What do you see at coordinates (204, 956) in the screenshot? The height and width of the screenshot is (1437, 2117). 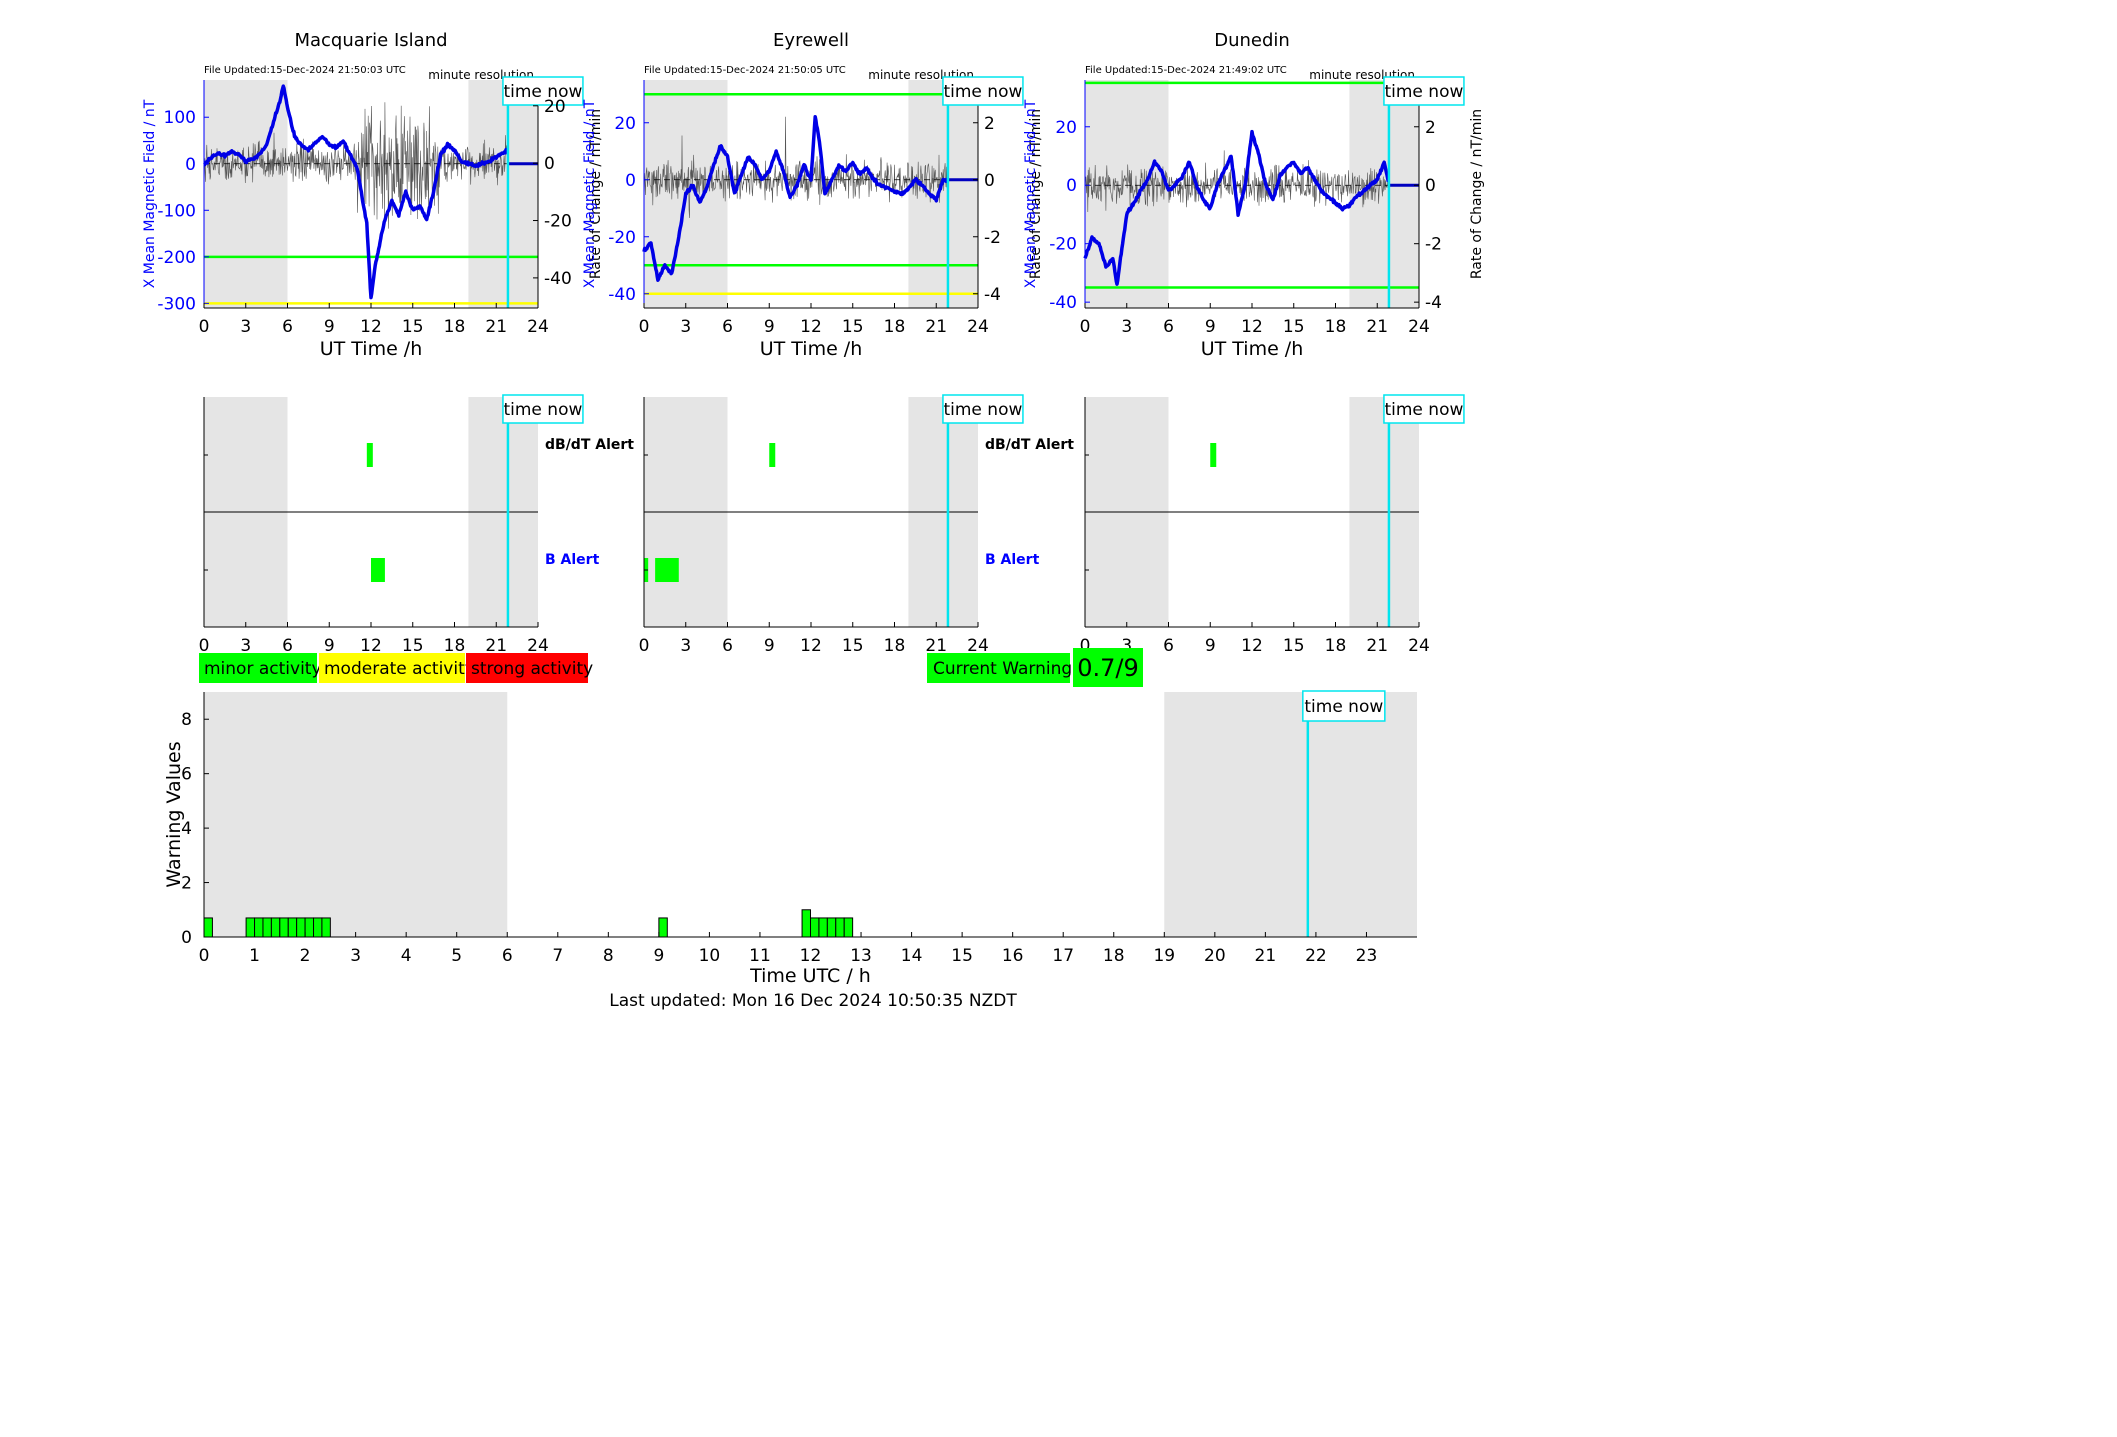 I see `warning-x-tick-label: 0` at bounding box center [204, 956].